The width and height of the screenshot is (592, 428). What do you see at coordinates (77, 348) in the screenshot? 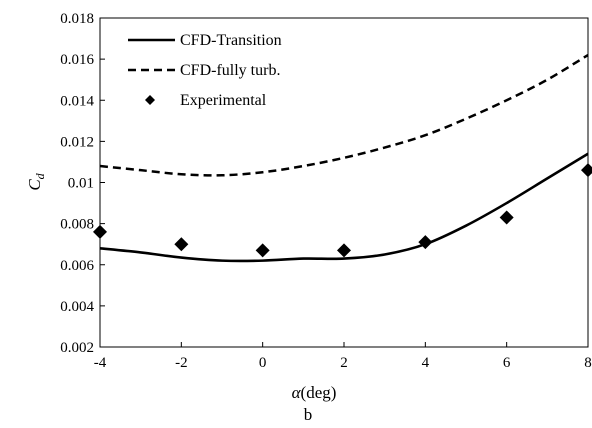
I see `y-tick-label: 0.002` at bounding box center [77, 348].